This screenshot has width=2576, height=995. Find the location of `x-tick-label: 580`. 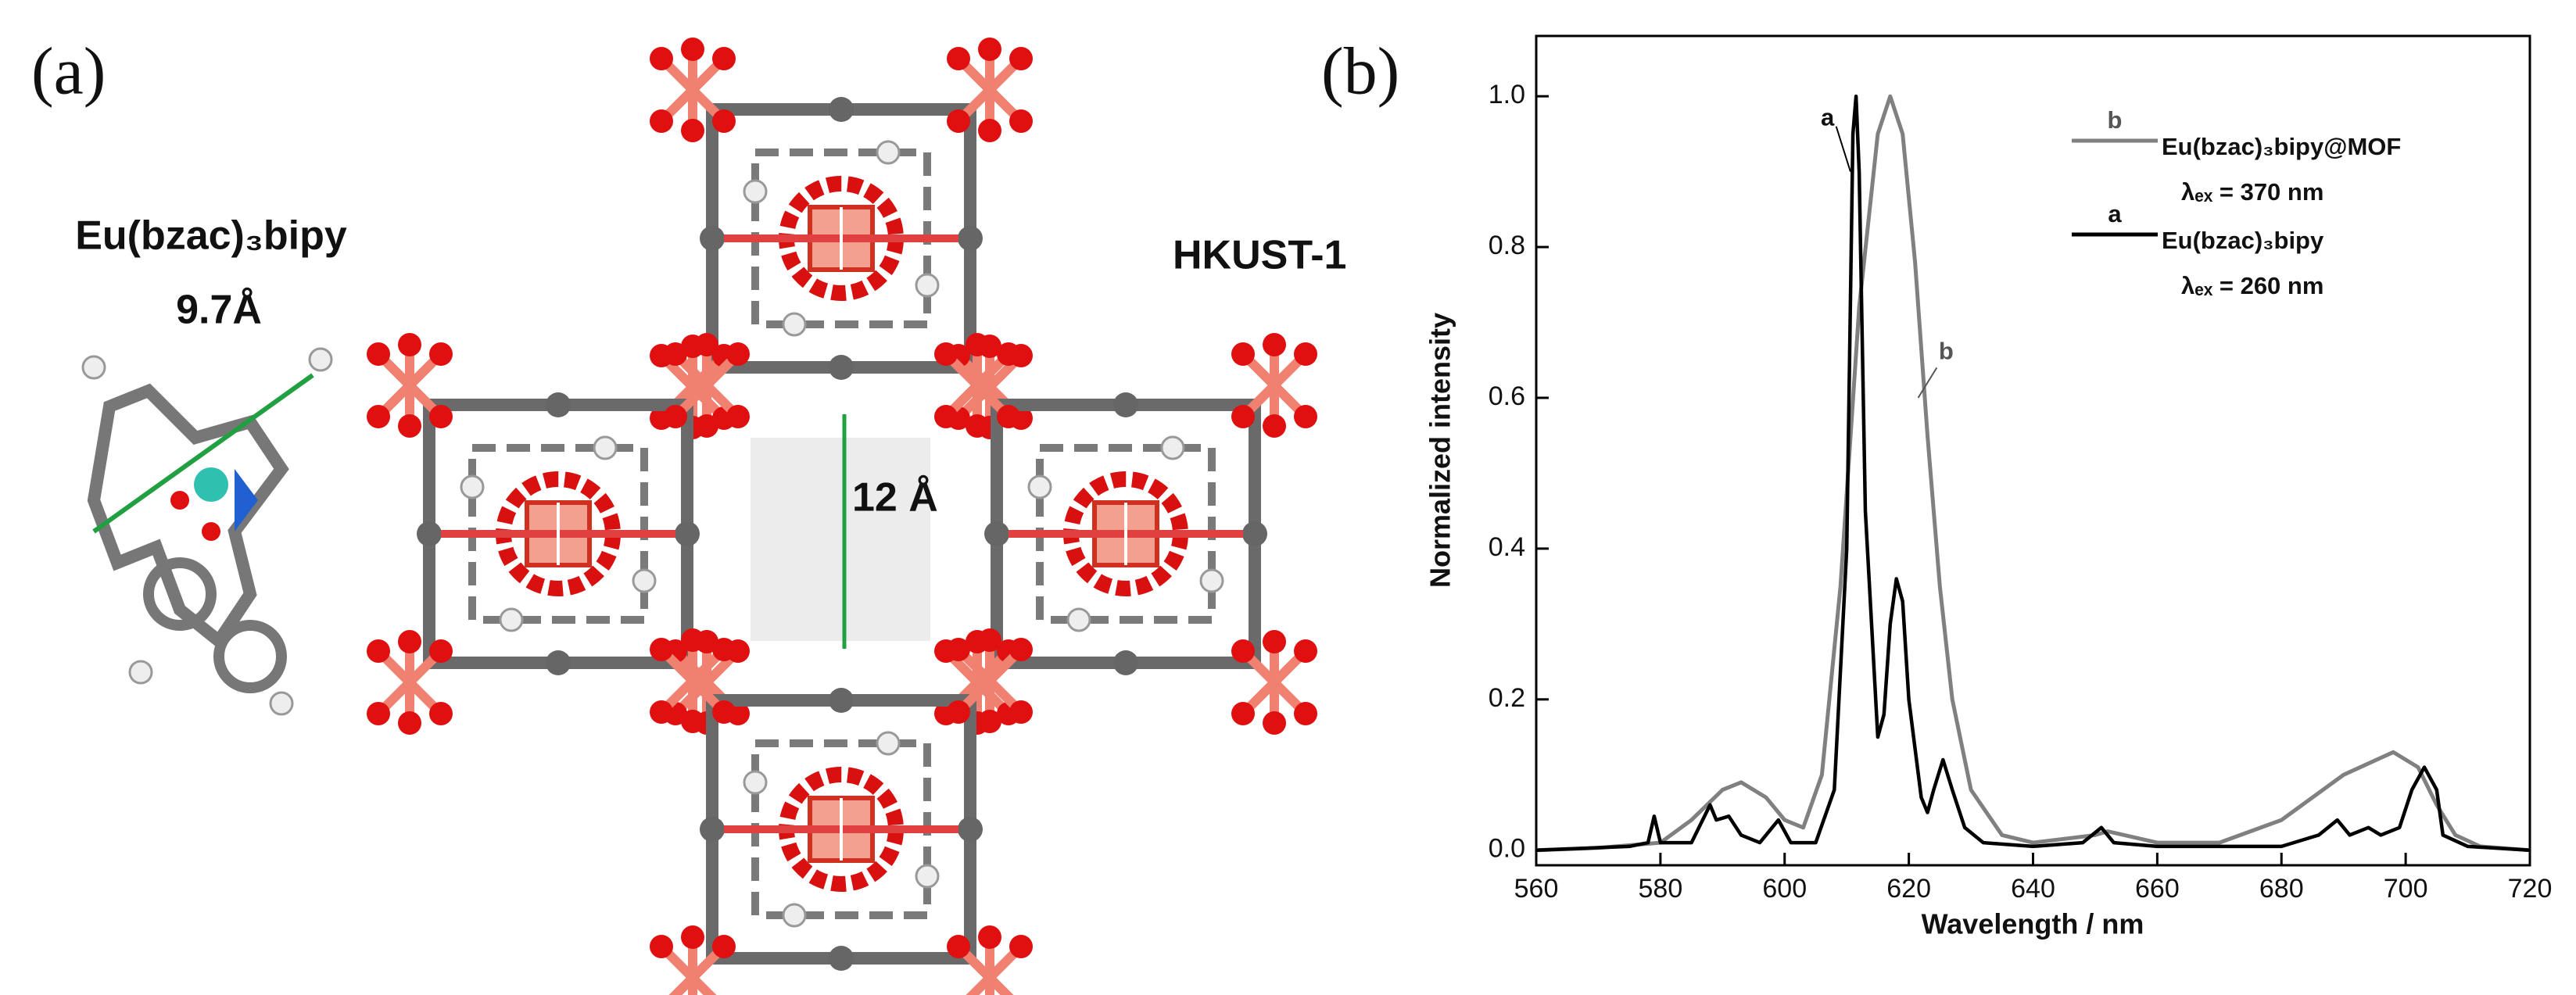

x-tick-label: 580 is located at coordinates (1661, 889).